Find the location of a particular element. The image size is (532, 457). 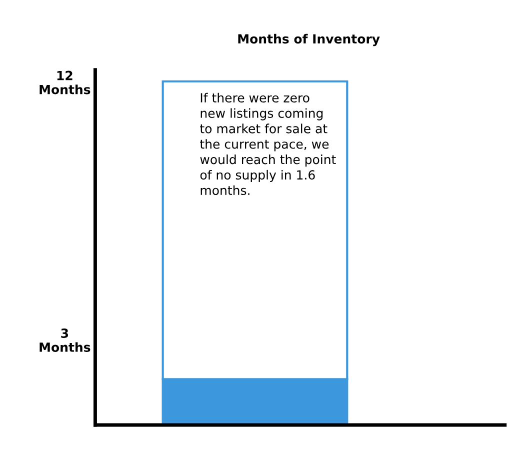

y-tick-label: 12 Months is located at coordinates (65, 82).